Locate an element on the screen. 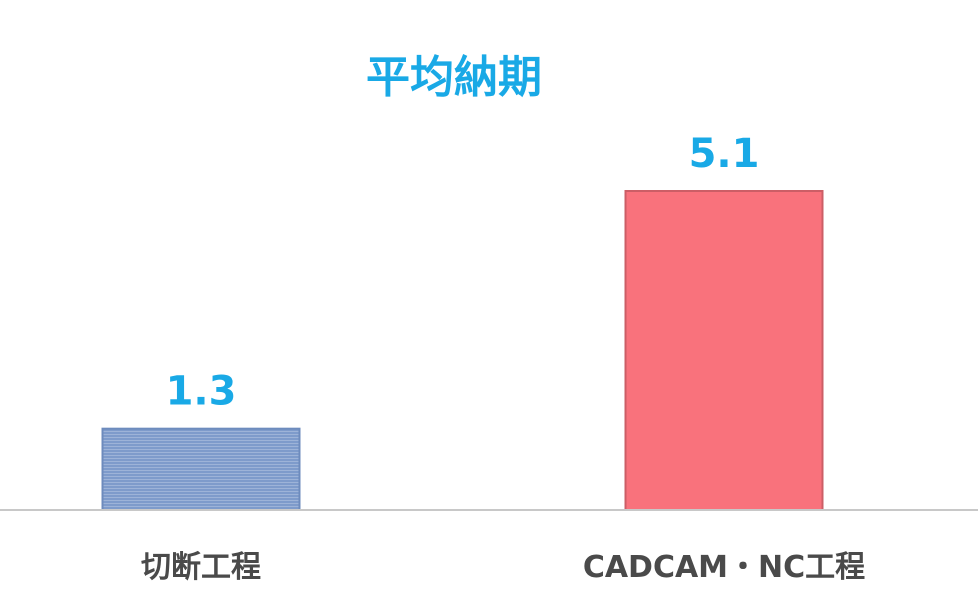  value-label-1: 1.3 is located at coordinates (201, 392).